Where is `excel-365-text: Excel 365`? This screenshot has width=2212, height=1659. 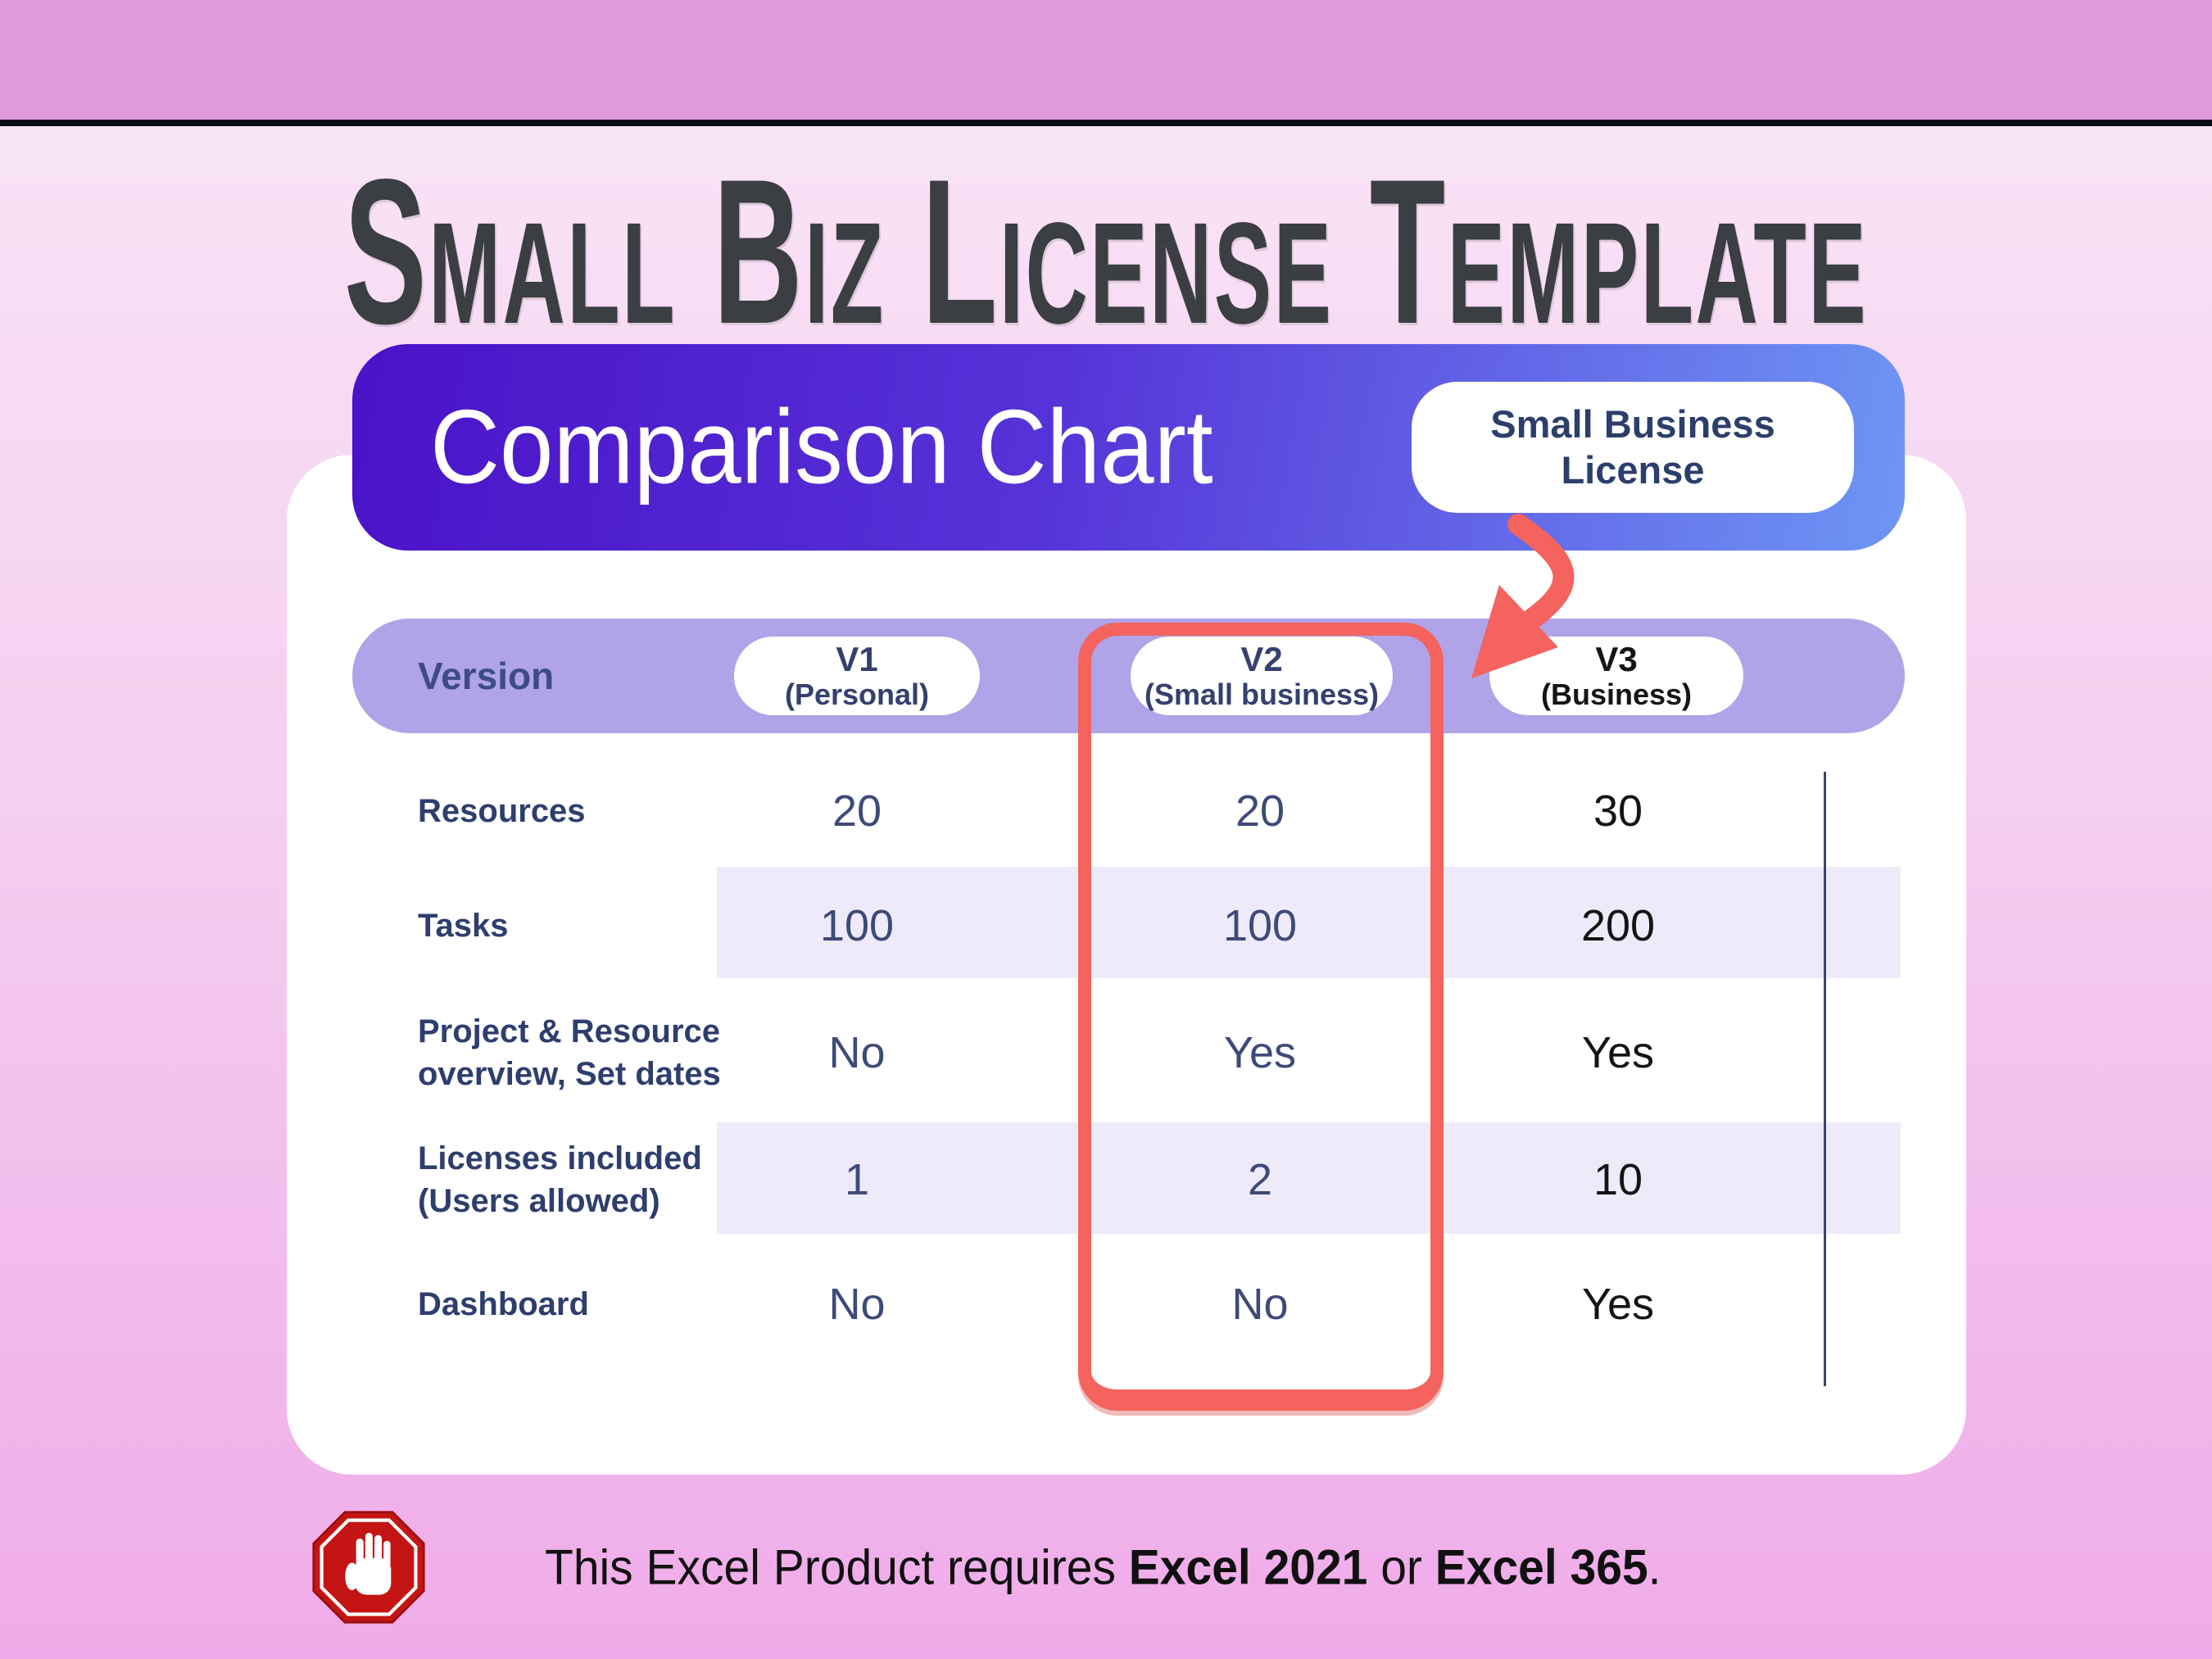 excel-365-text: Excel 365 is located at coordinates (1541, 1567).